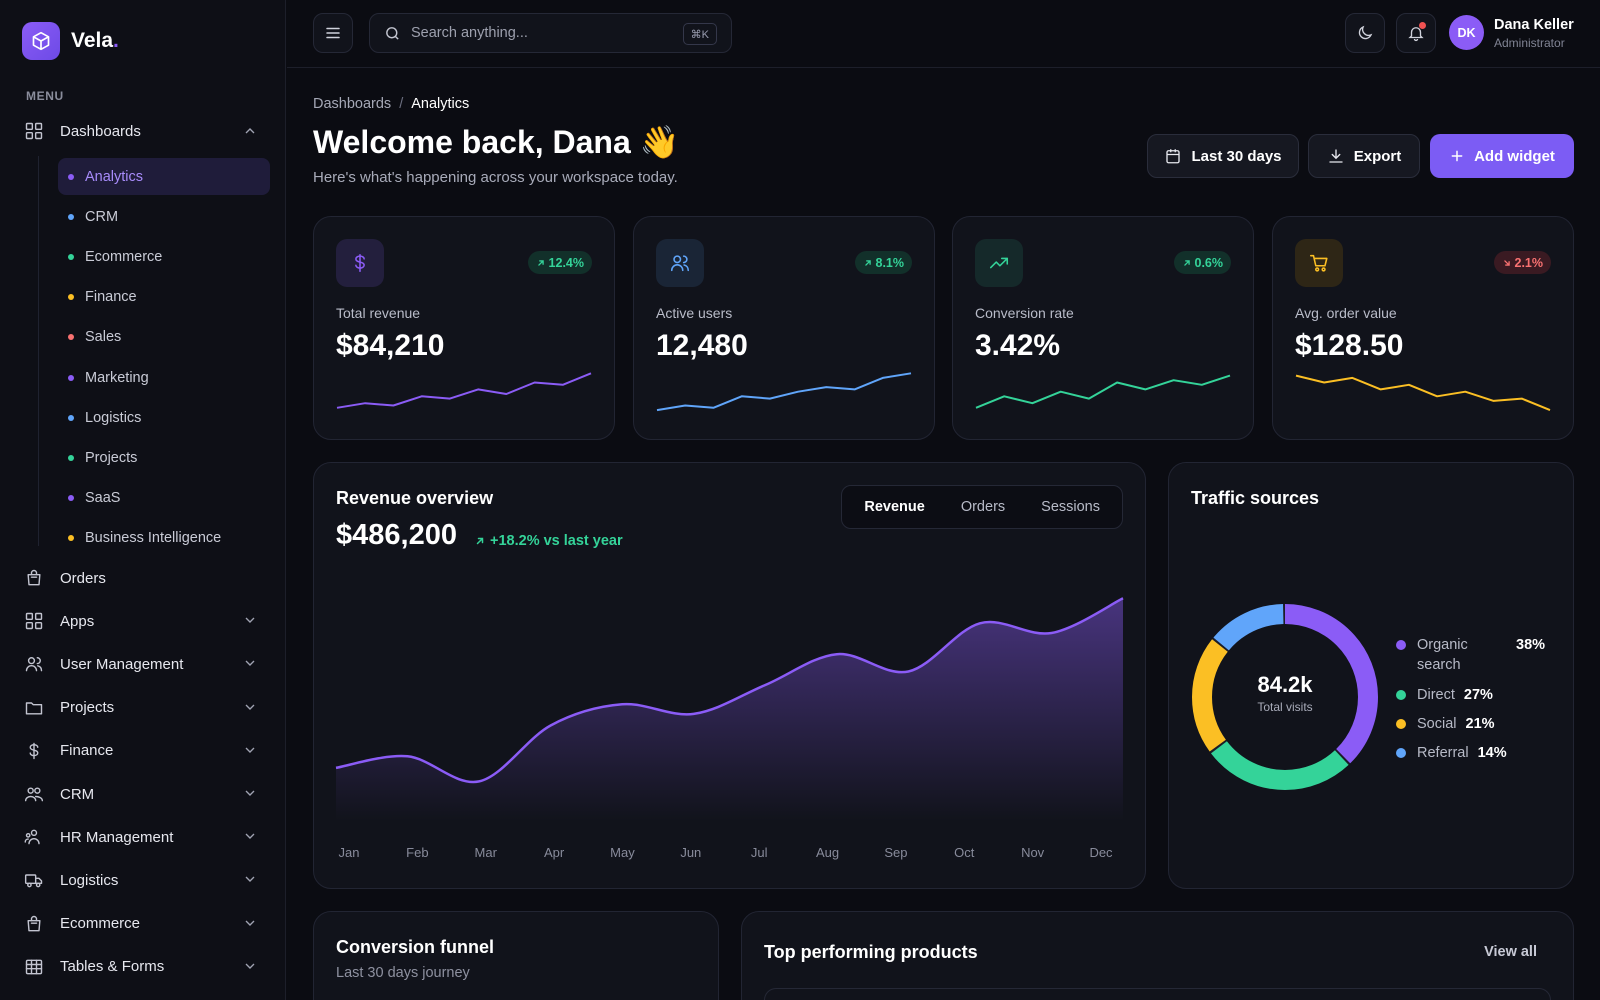 This screenshot has height=1000, width=1600. I want to click on subnav-line, so click(38, 351).